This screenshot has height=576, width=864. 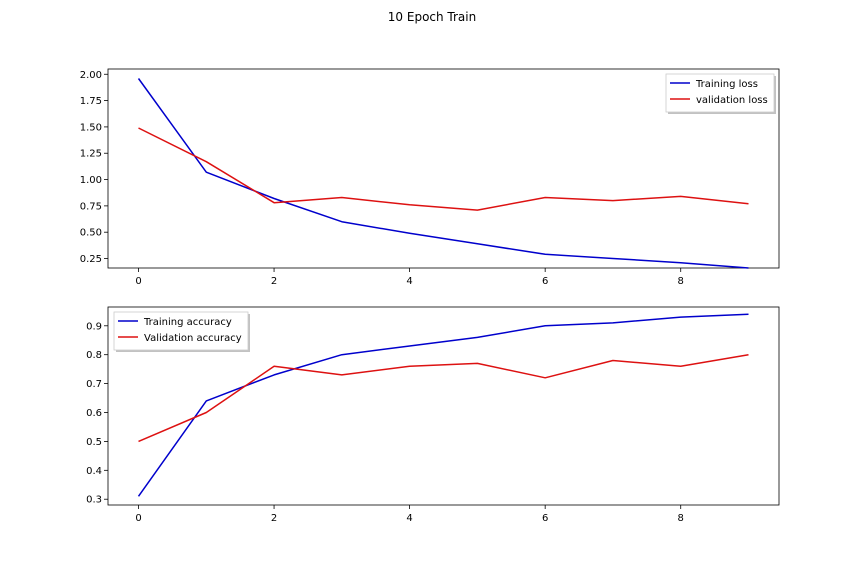 What do you see at coordinates (94, 355) in the screenshot?
I see `y-tick-label: 0.8` at bounding box center [94, 355].